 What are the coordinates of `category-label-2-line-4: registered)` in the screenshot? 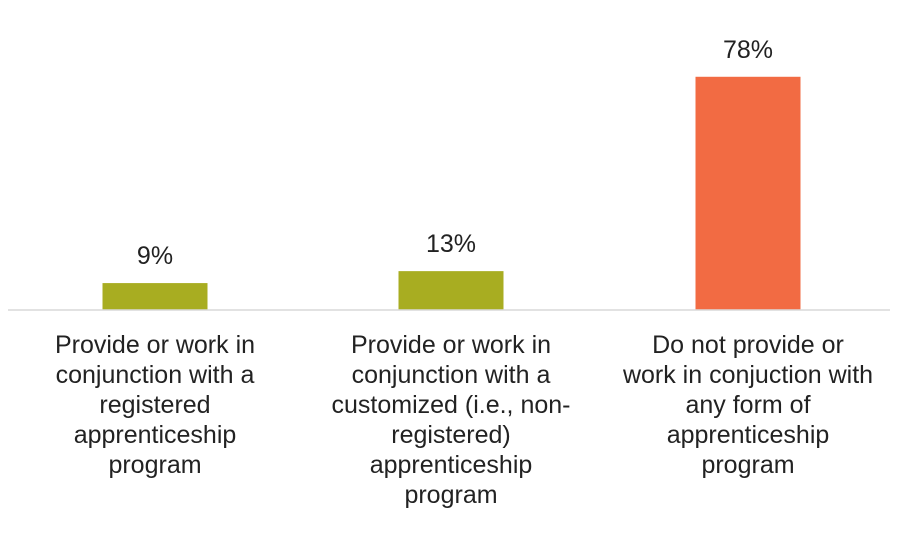 It's located at (451, 435).